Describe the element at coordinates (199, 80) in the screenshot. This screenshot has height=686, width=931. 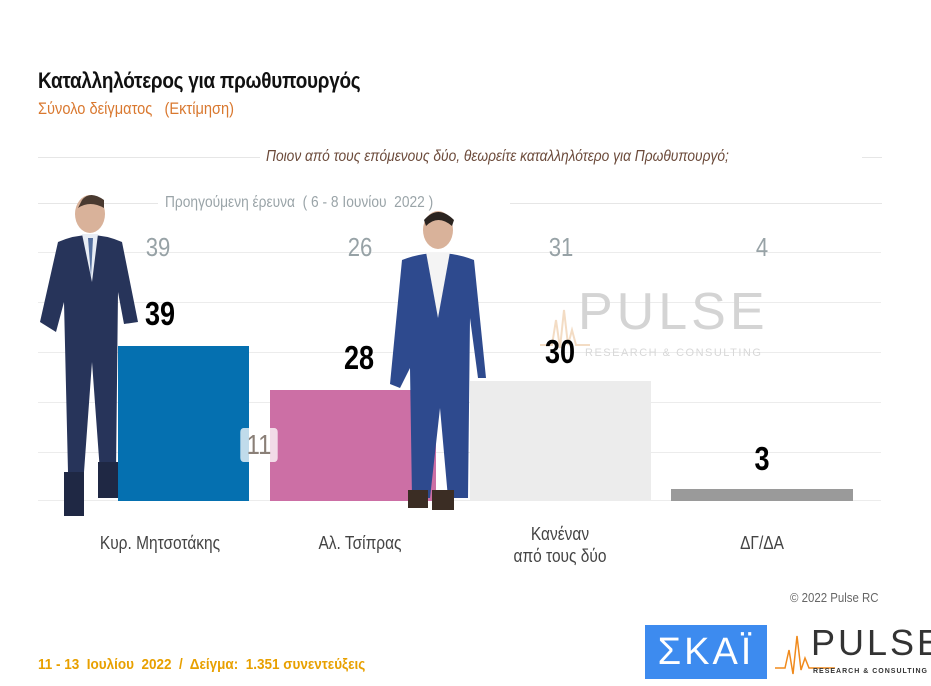
I see `chart-title: Καταλληλότερος για πρωθυπουργός` at that location.